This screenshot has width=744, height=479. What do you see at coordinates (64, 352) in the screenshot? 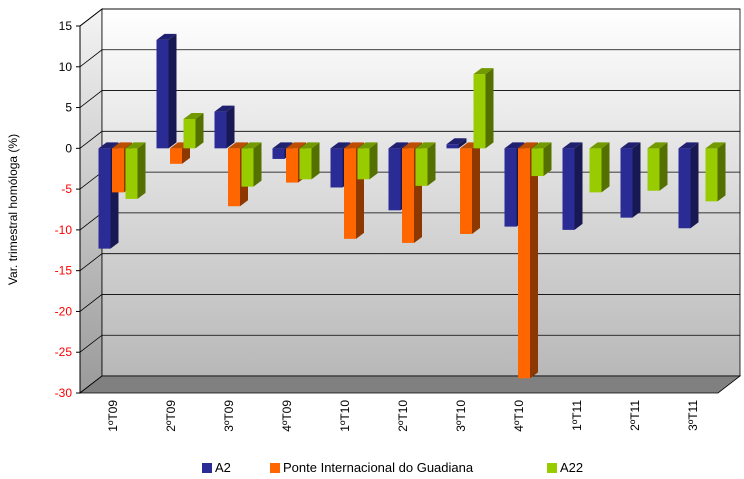
I see `y-tick-label: -25` at bounding box center [64, 352].